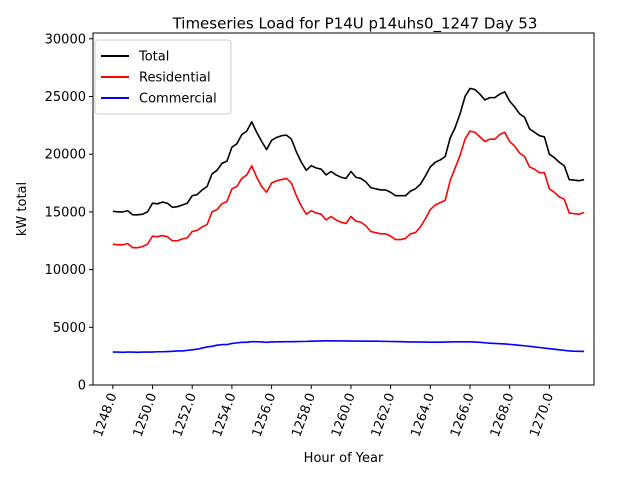  What do you see at coordinates (65, 270) in the screenshot?
I see `y-tick-label: 10000` at bounding box center [65, 270].